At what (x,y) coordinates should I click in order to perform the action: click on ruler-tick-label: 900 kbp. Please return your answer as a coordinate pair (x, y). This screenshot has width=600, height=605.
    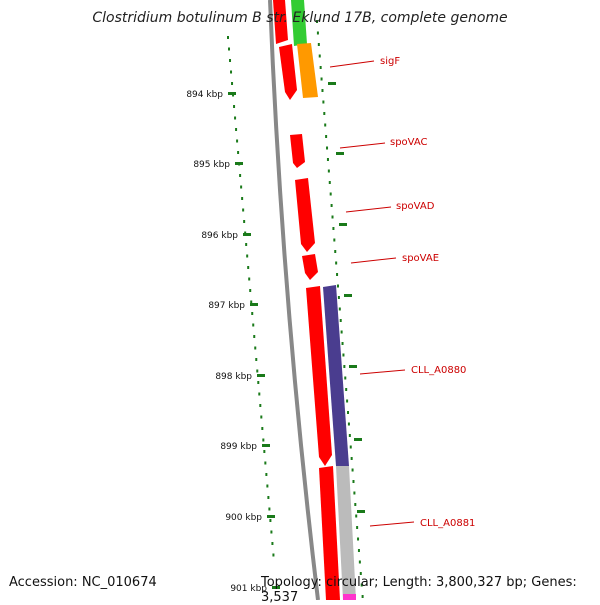
    Looking at the image, I should click on (243, 518).